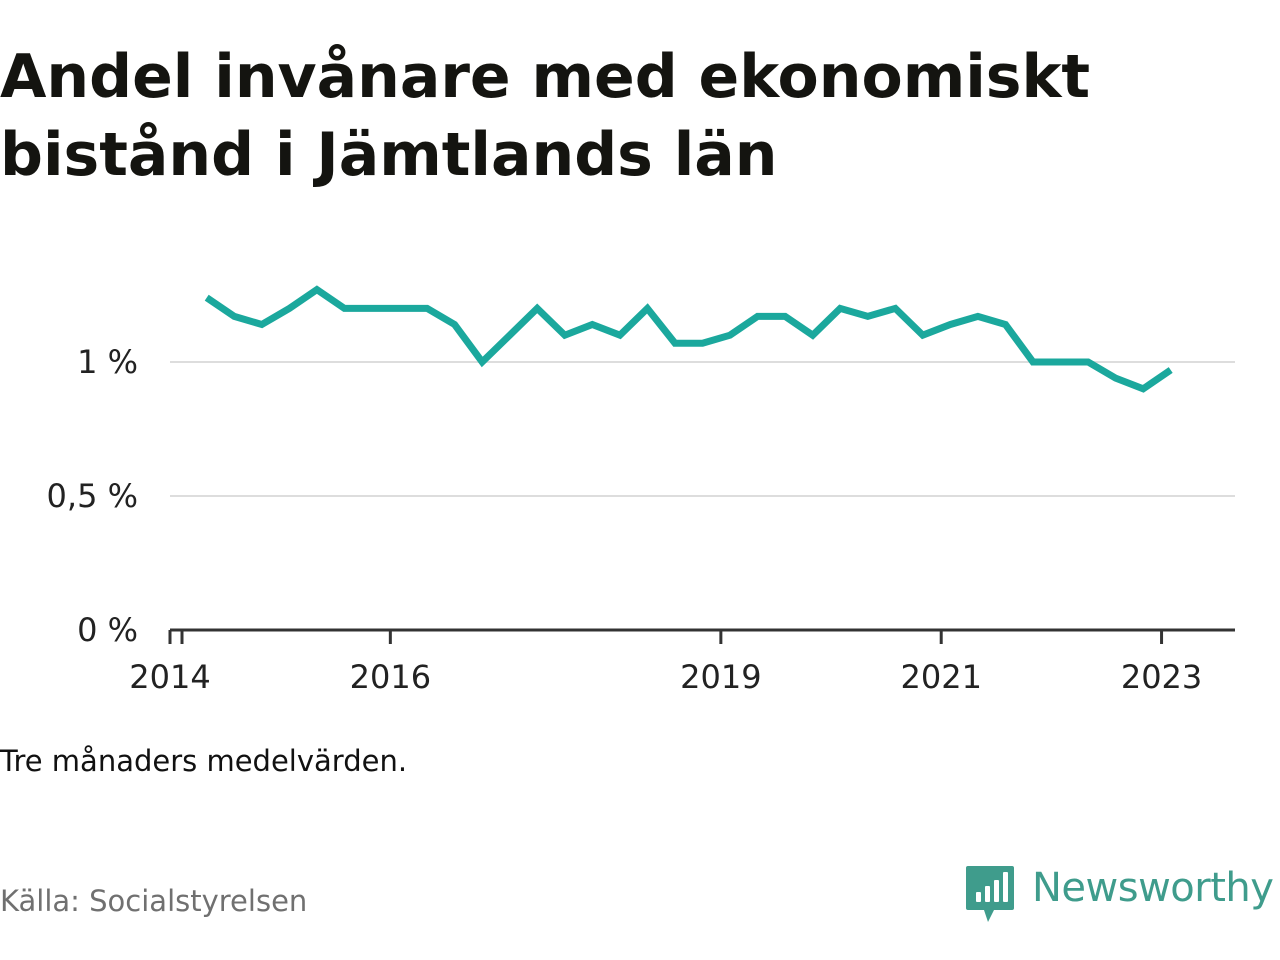 Image resolution: width=1280 pixels, height=960 pixels. I want to click on newsworthy-logo-icon, so click(990, 894).